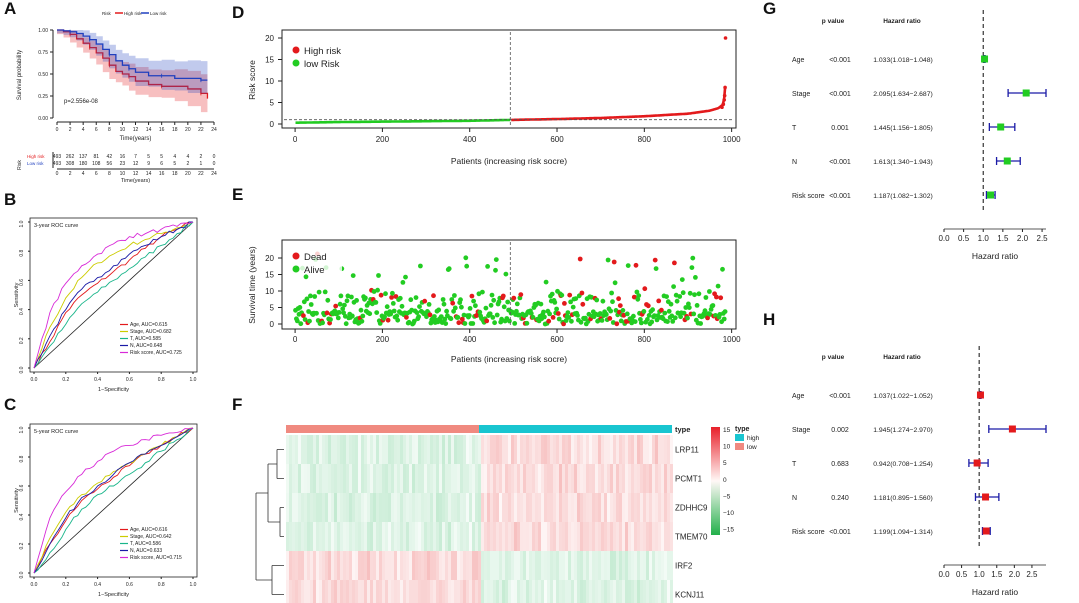 The width and height of the screenshot is (1079, 603). I want to click on d-ytick-label: 5, so click(272, 103).